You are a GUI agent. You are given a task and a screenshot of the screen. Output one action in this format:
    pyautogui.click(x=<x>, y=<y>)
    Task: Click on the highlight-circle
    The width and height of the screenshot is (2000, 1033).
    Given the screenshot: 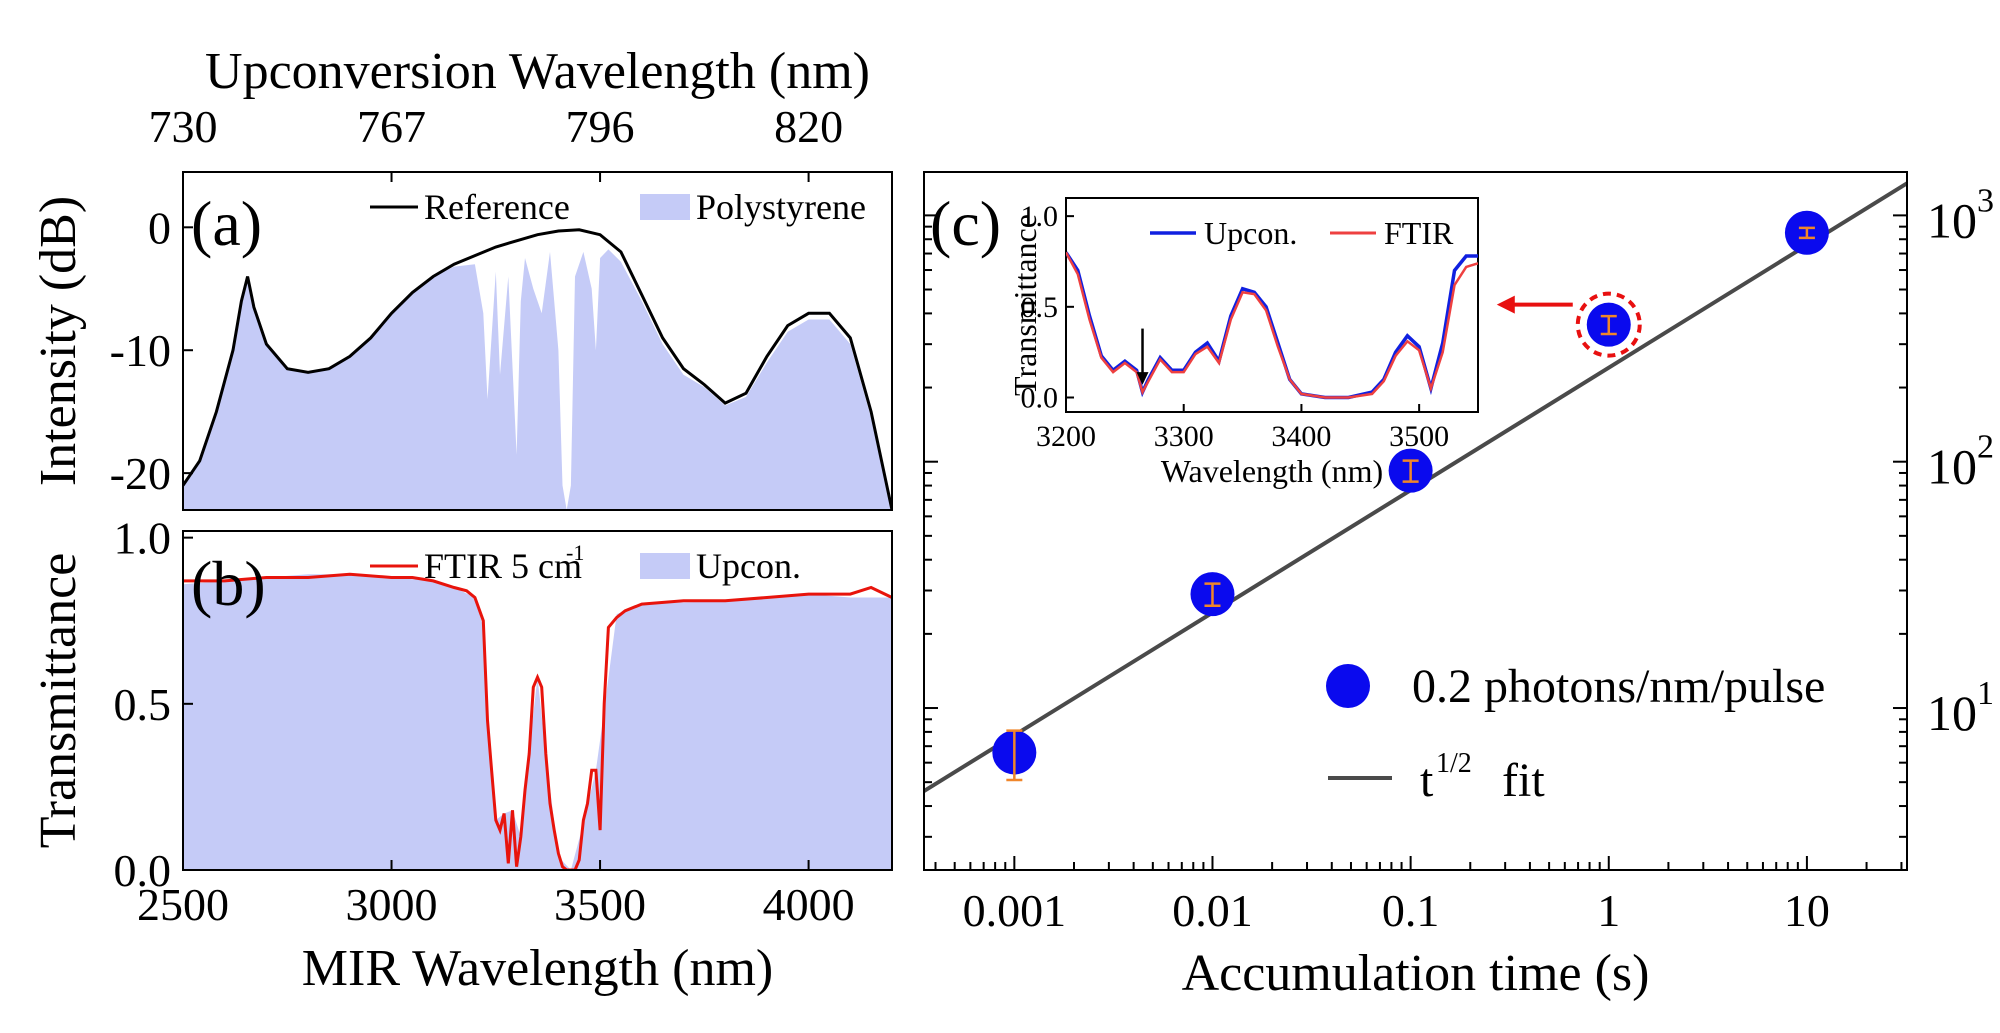 What is the action you would take?
    pyautogui.click(x=1608, y=324)
    